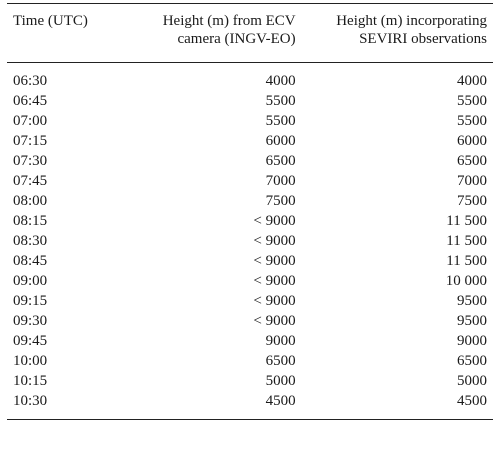  I want to click on cell-time: 09:00, so click(30, 281).